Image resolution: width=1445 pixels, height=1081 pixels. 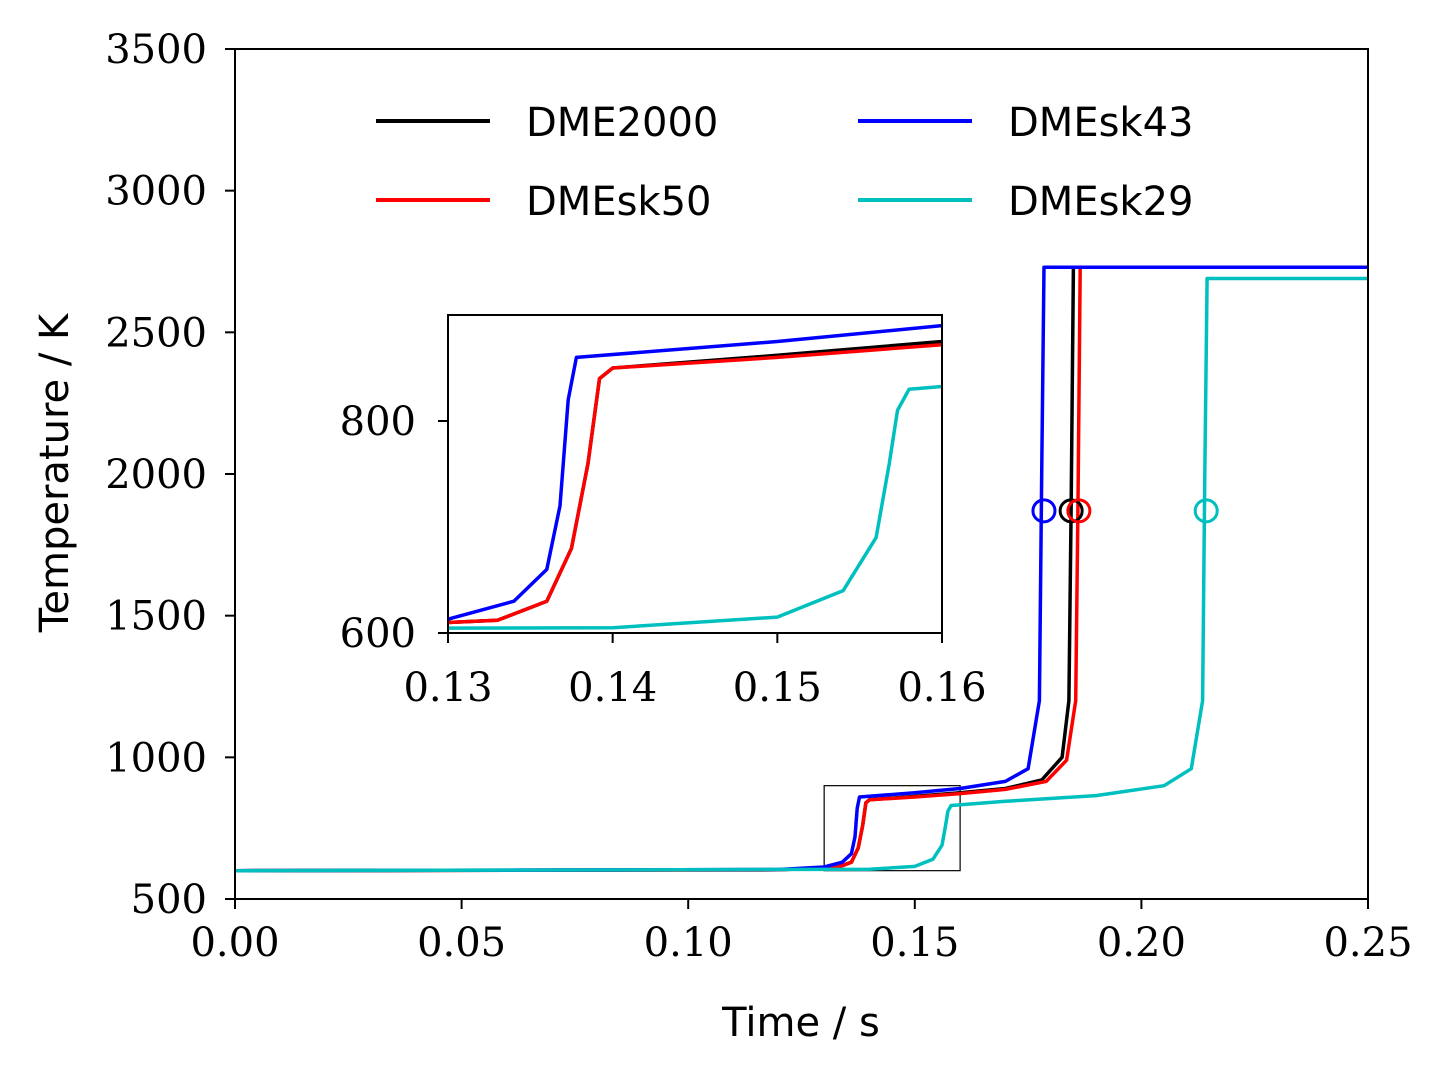 What do you see at coordinates (612, 688) in the screenshot?
I see `inset-x-tick-label: 0.14` at bounding box center [612, 688].